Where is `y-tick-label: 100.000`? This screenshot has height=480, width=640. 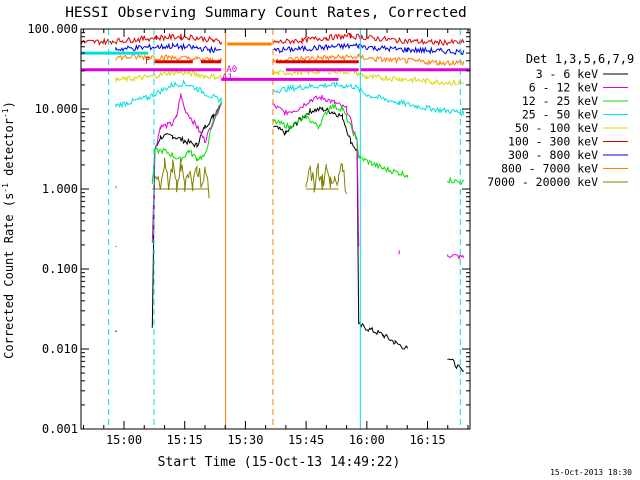
y-tick-label: 100.000 is located at coordinates (52, 29).